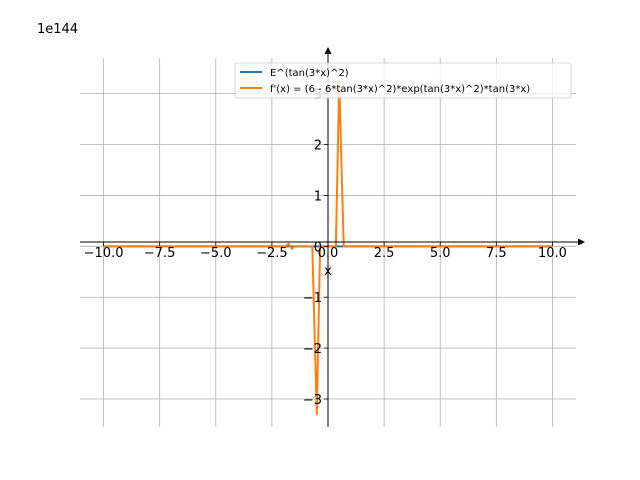  Describe the element at coordinates (440, 253) in the screenshot. I see `x-tick-label: 5.0` at that location.